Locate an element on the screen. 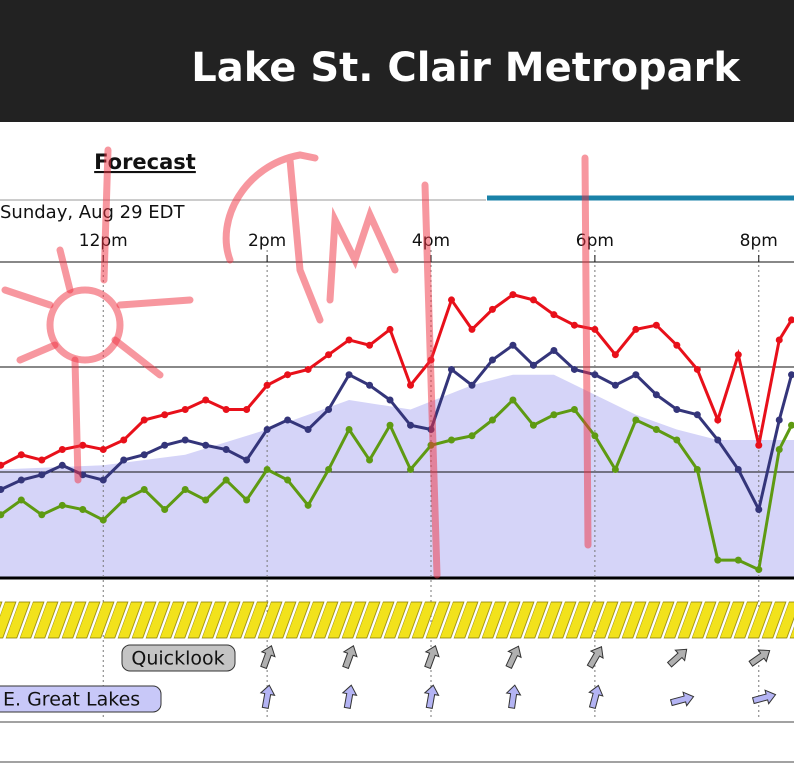 The height and width of the screenshot is (773, 794). wind-barbs is located at coordinates (397, 620).